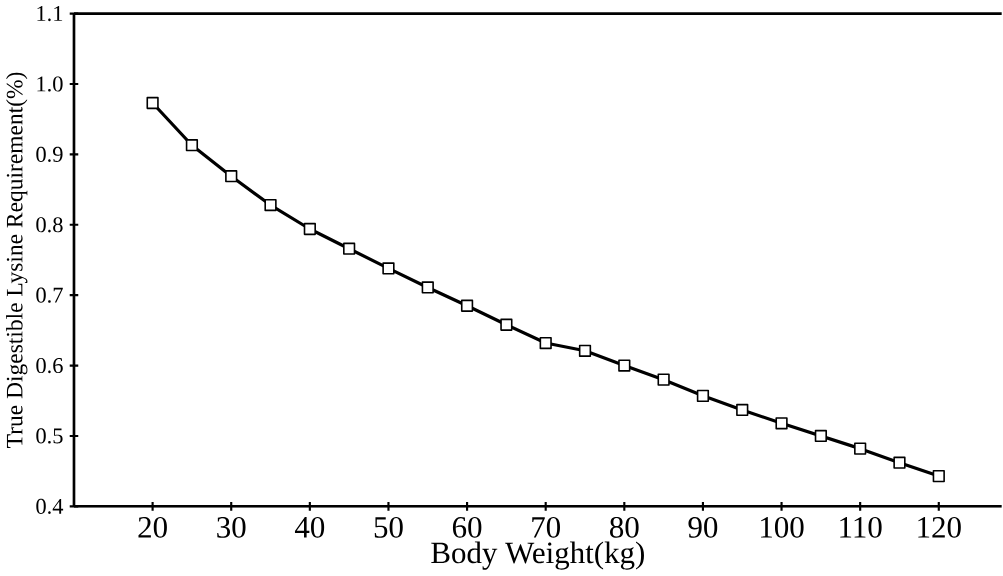 The height and width of the screenshot is (576, 1003). What do you see at coordinates (49, 295) in the screenshot?
I see `y-tick-label: 0.7` at bounding box center [49, 295].